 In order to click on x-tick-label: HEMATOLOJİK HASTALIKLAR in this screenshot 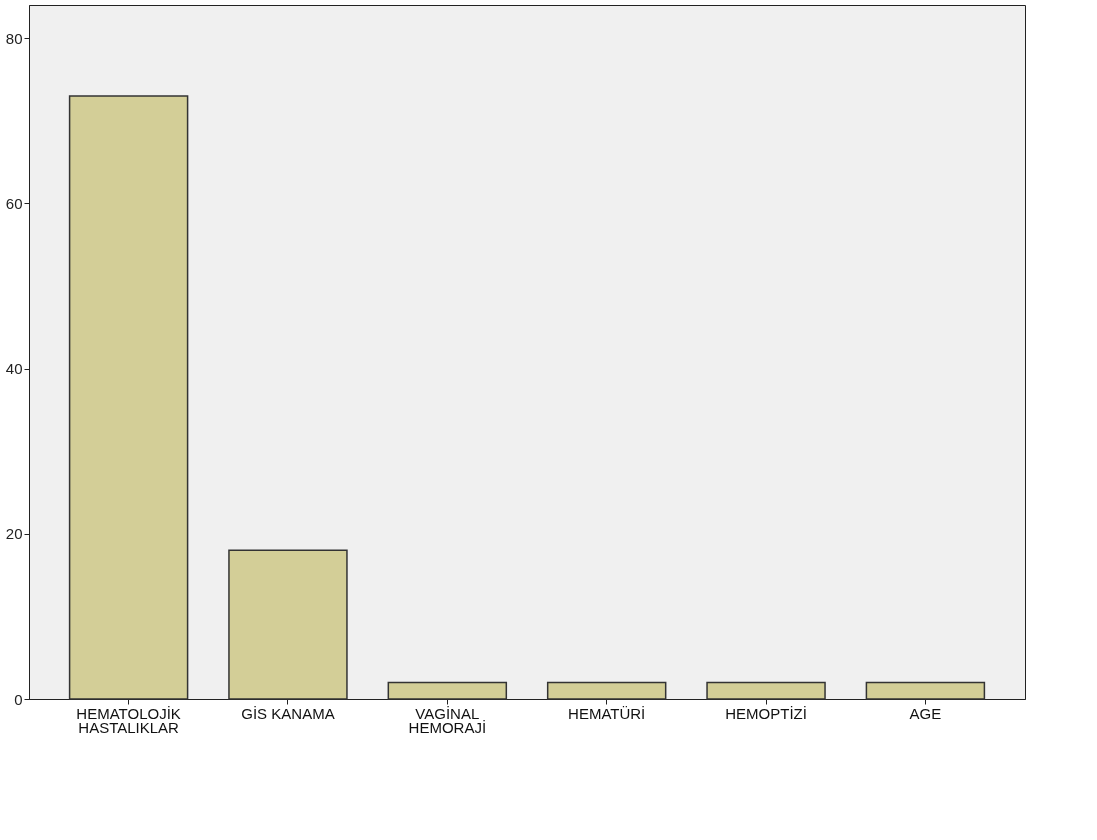, I will do `click(128, 720)`.